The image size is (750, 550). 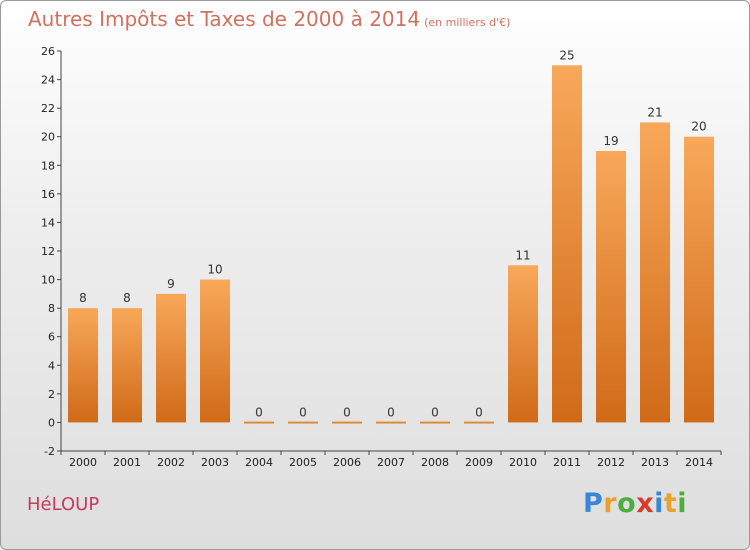 What do you see at coordinates (48, 194) in the screenshot?
I see `y-tick-label: 16` at bounding box center [48, 194].